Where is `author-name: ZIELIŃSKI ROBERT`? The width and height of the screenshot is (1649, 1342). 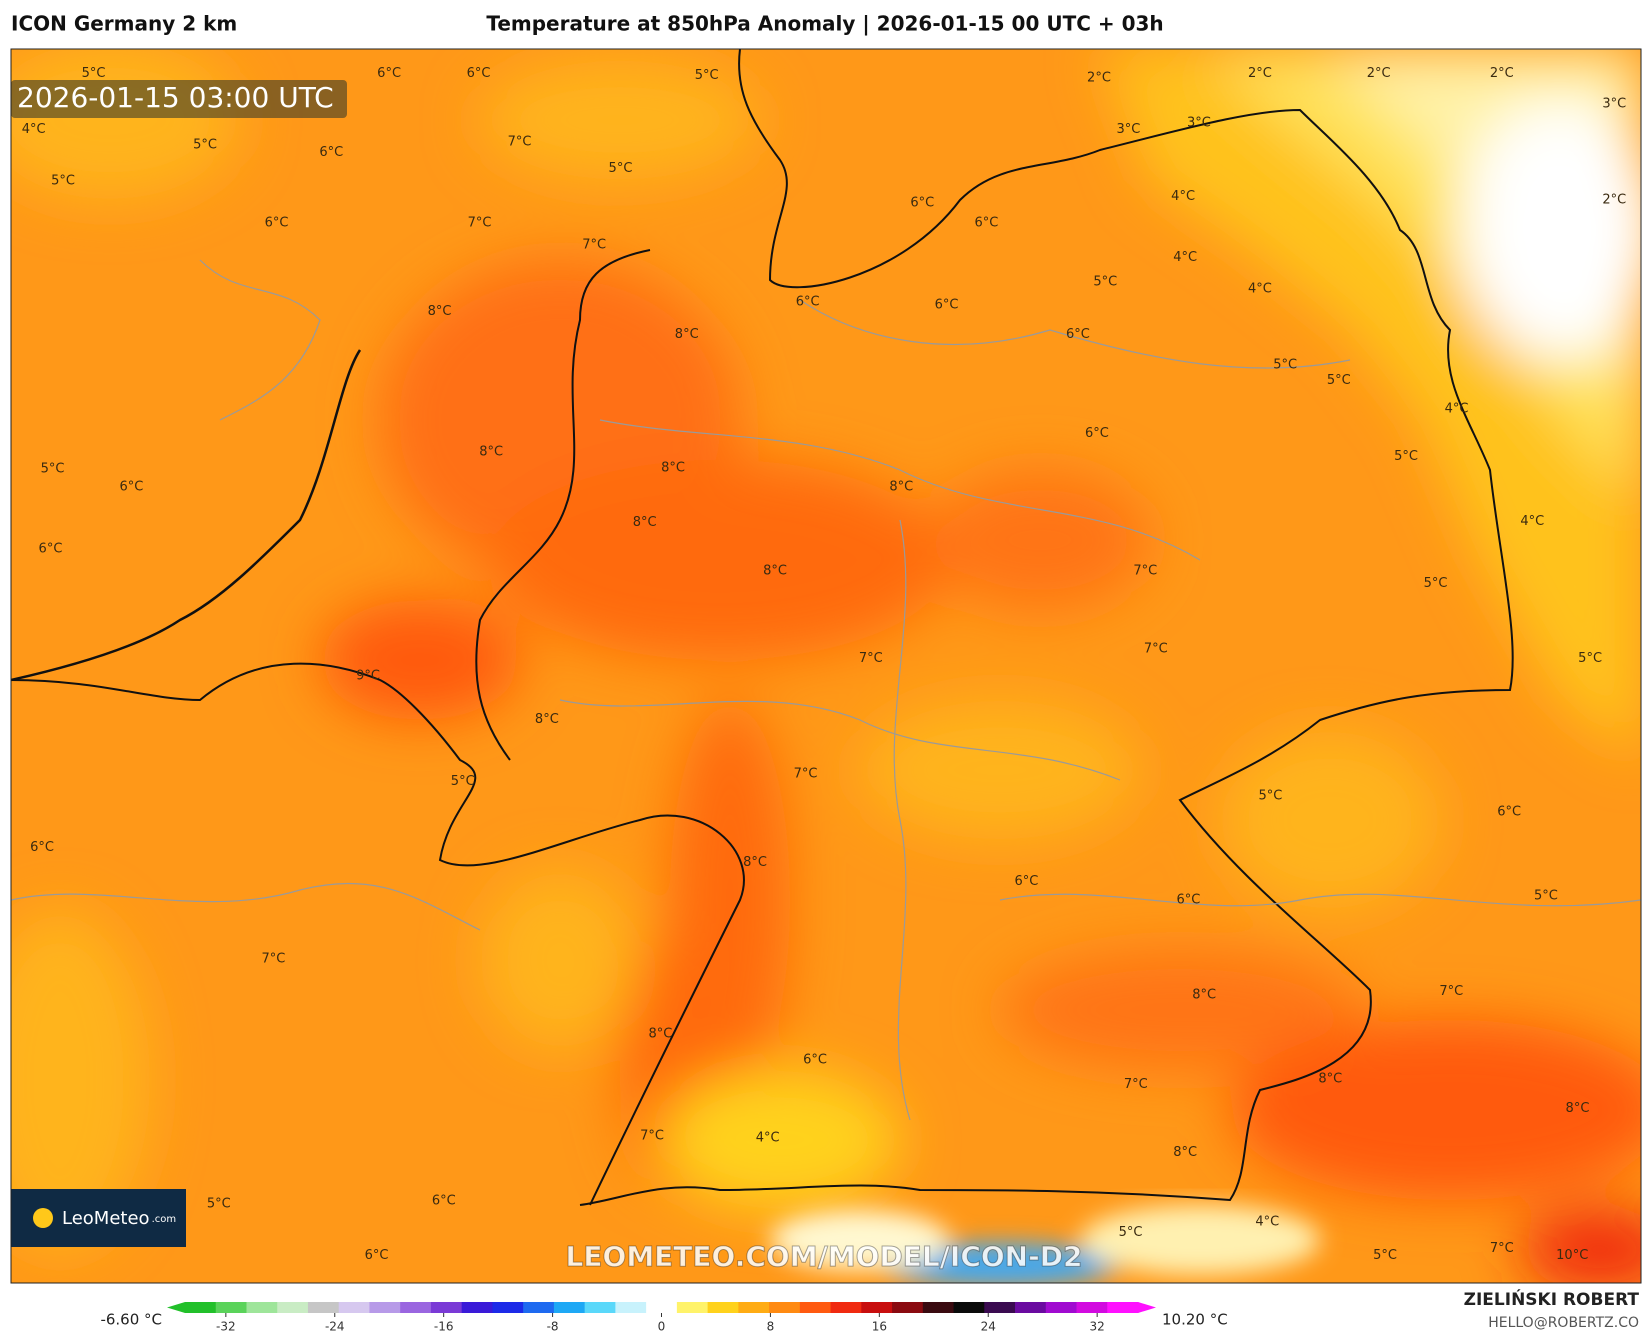
author-name: ZIELIŃSKI ROBERT is located at coordinates (1552, 1299).